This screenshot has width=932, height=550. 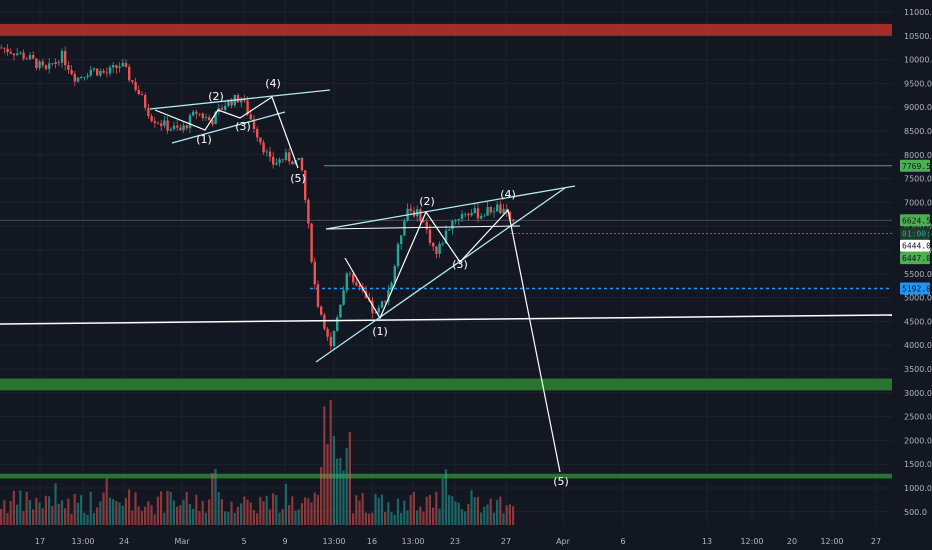 What do you see at coordinates (298, 178) in the screenshot?
I see `wave-label: (5)` at bounding box center [298, 178].